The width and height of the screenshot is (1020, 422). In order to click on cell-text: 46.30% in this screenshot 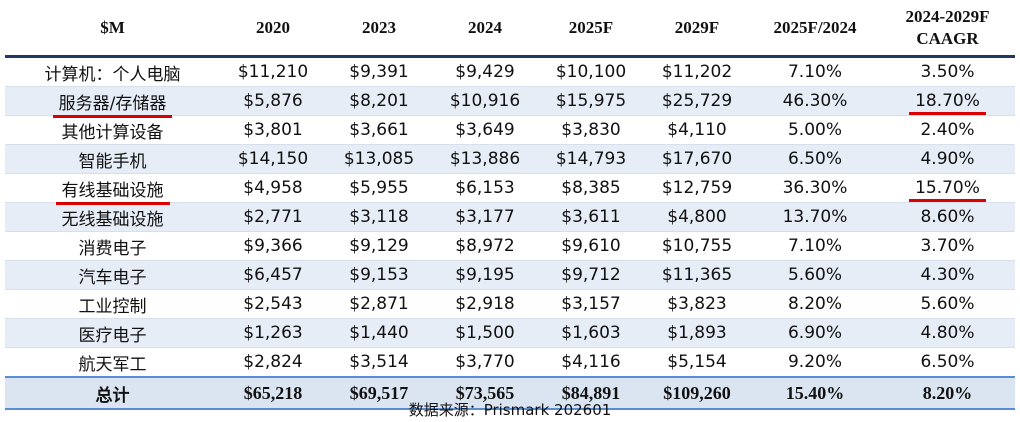, I will do `click(815, 101)`.